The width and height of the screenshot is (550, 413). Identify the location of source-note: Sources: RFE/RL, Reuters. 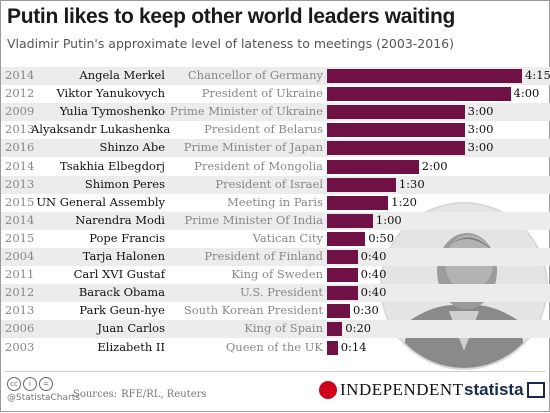
(140, 394).